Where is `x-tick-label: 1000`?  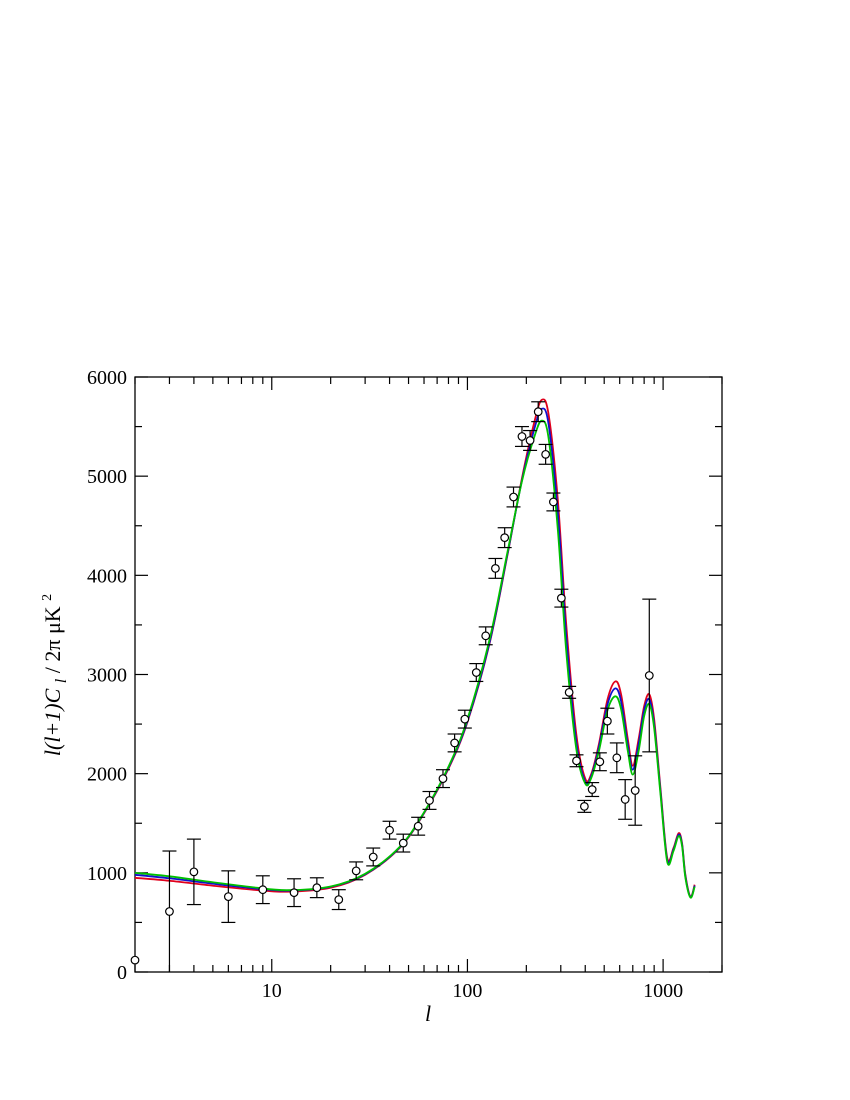 x-tick-label: 1000 is located at coordinates (663, 991).